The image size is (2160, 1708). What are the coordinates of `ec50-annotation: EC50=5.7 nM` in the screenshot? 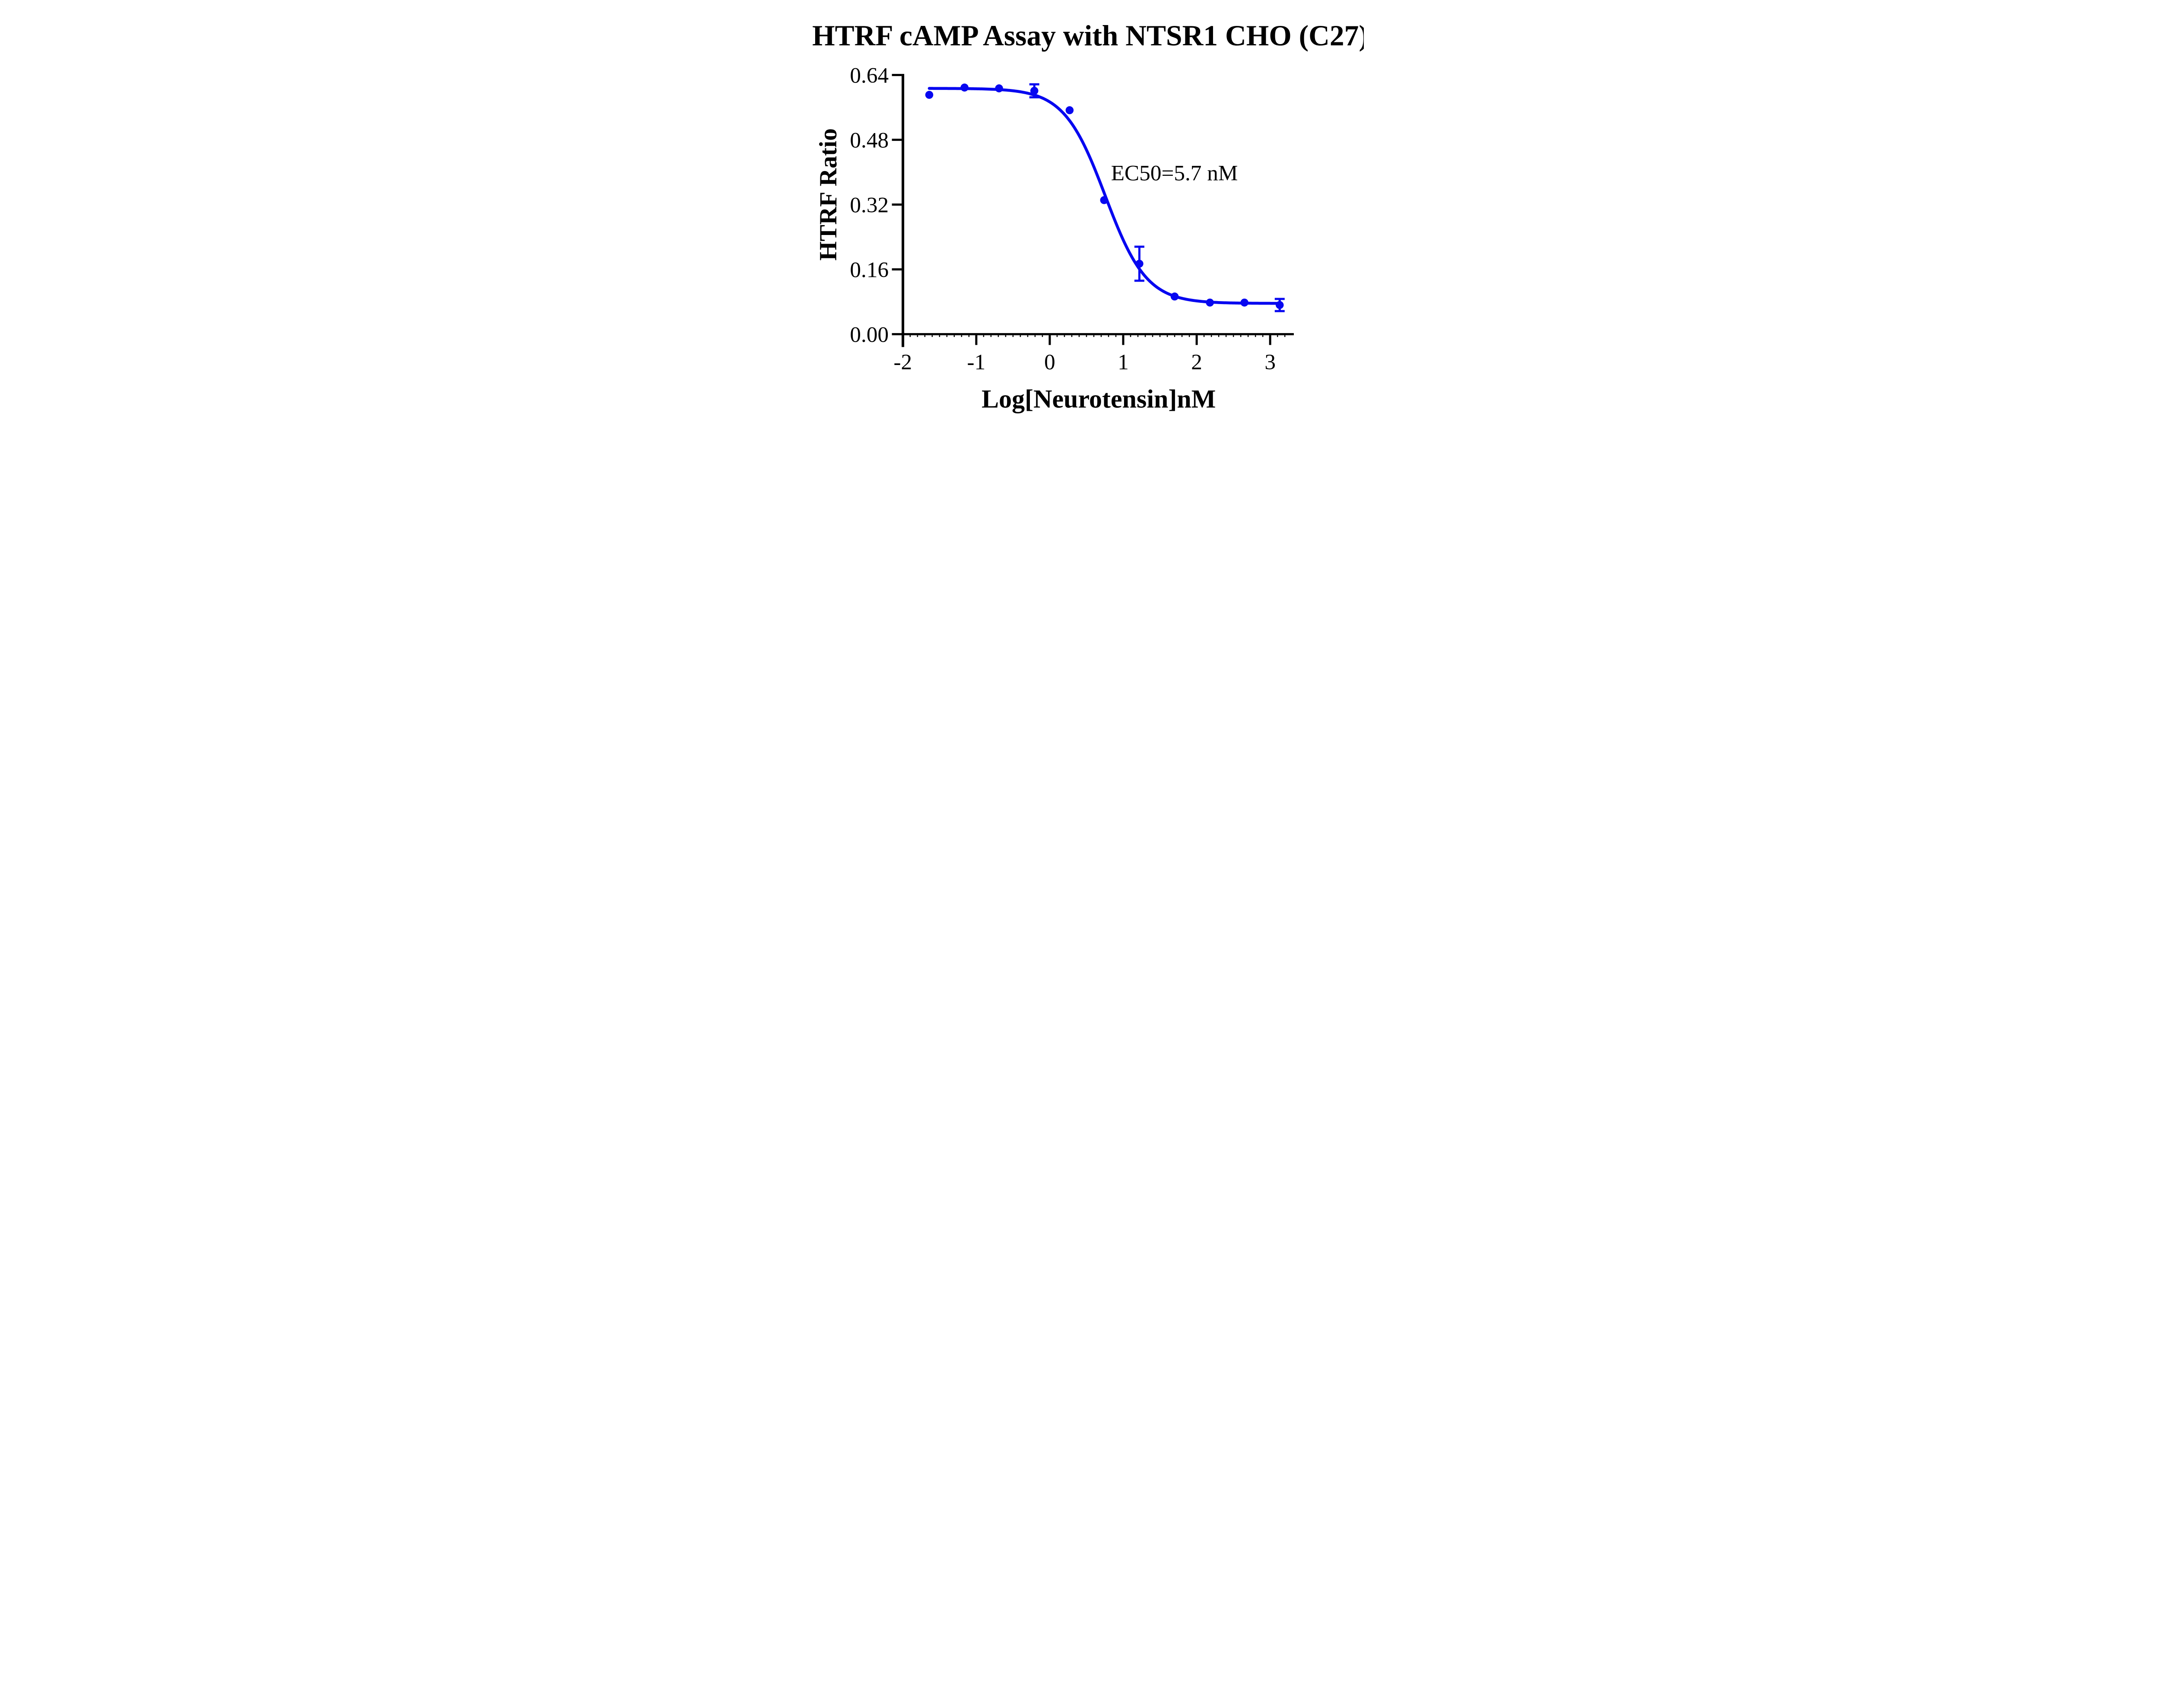 It's located at (1174, 173).